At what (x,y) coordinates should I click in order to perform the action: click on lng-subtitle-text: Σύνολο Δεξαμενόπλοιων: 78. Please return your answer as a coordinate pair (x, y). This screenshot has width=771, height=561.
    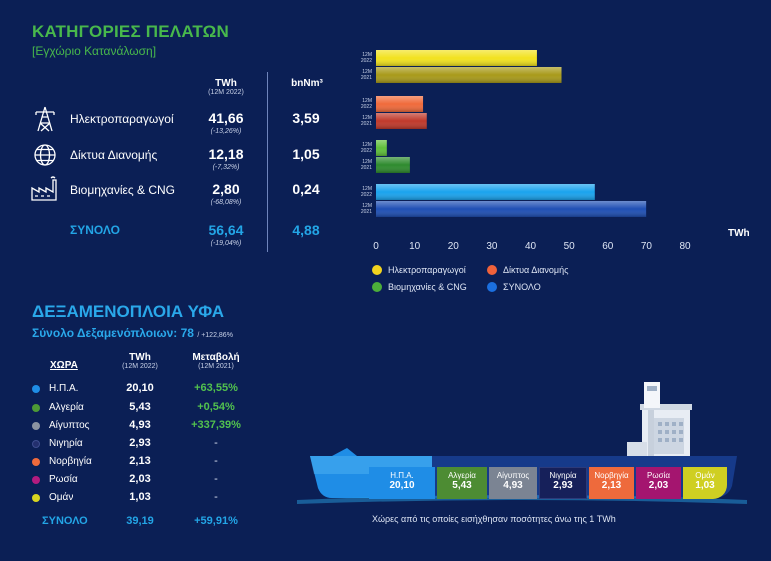
    Looking at the image, I should click on (113, 333).